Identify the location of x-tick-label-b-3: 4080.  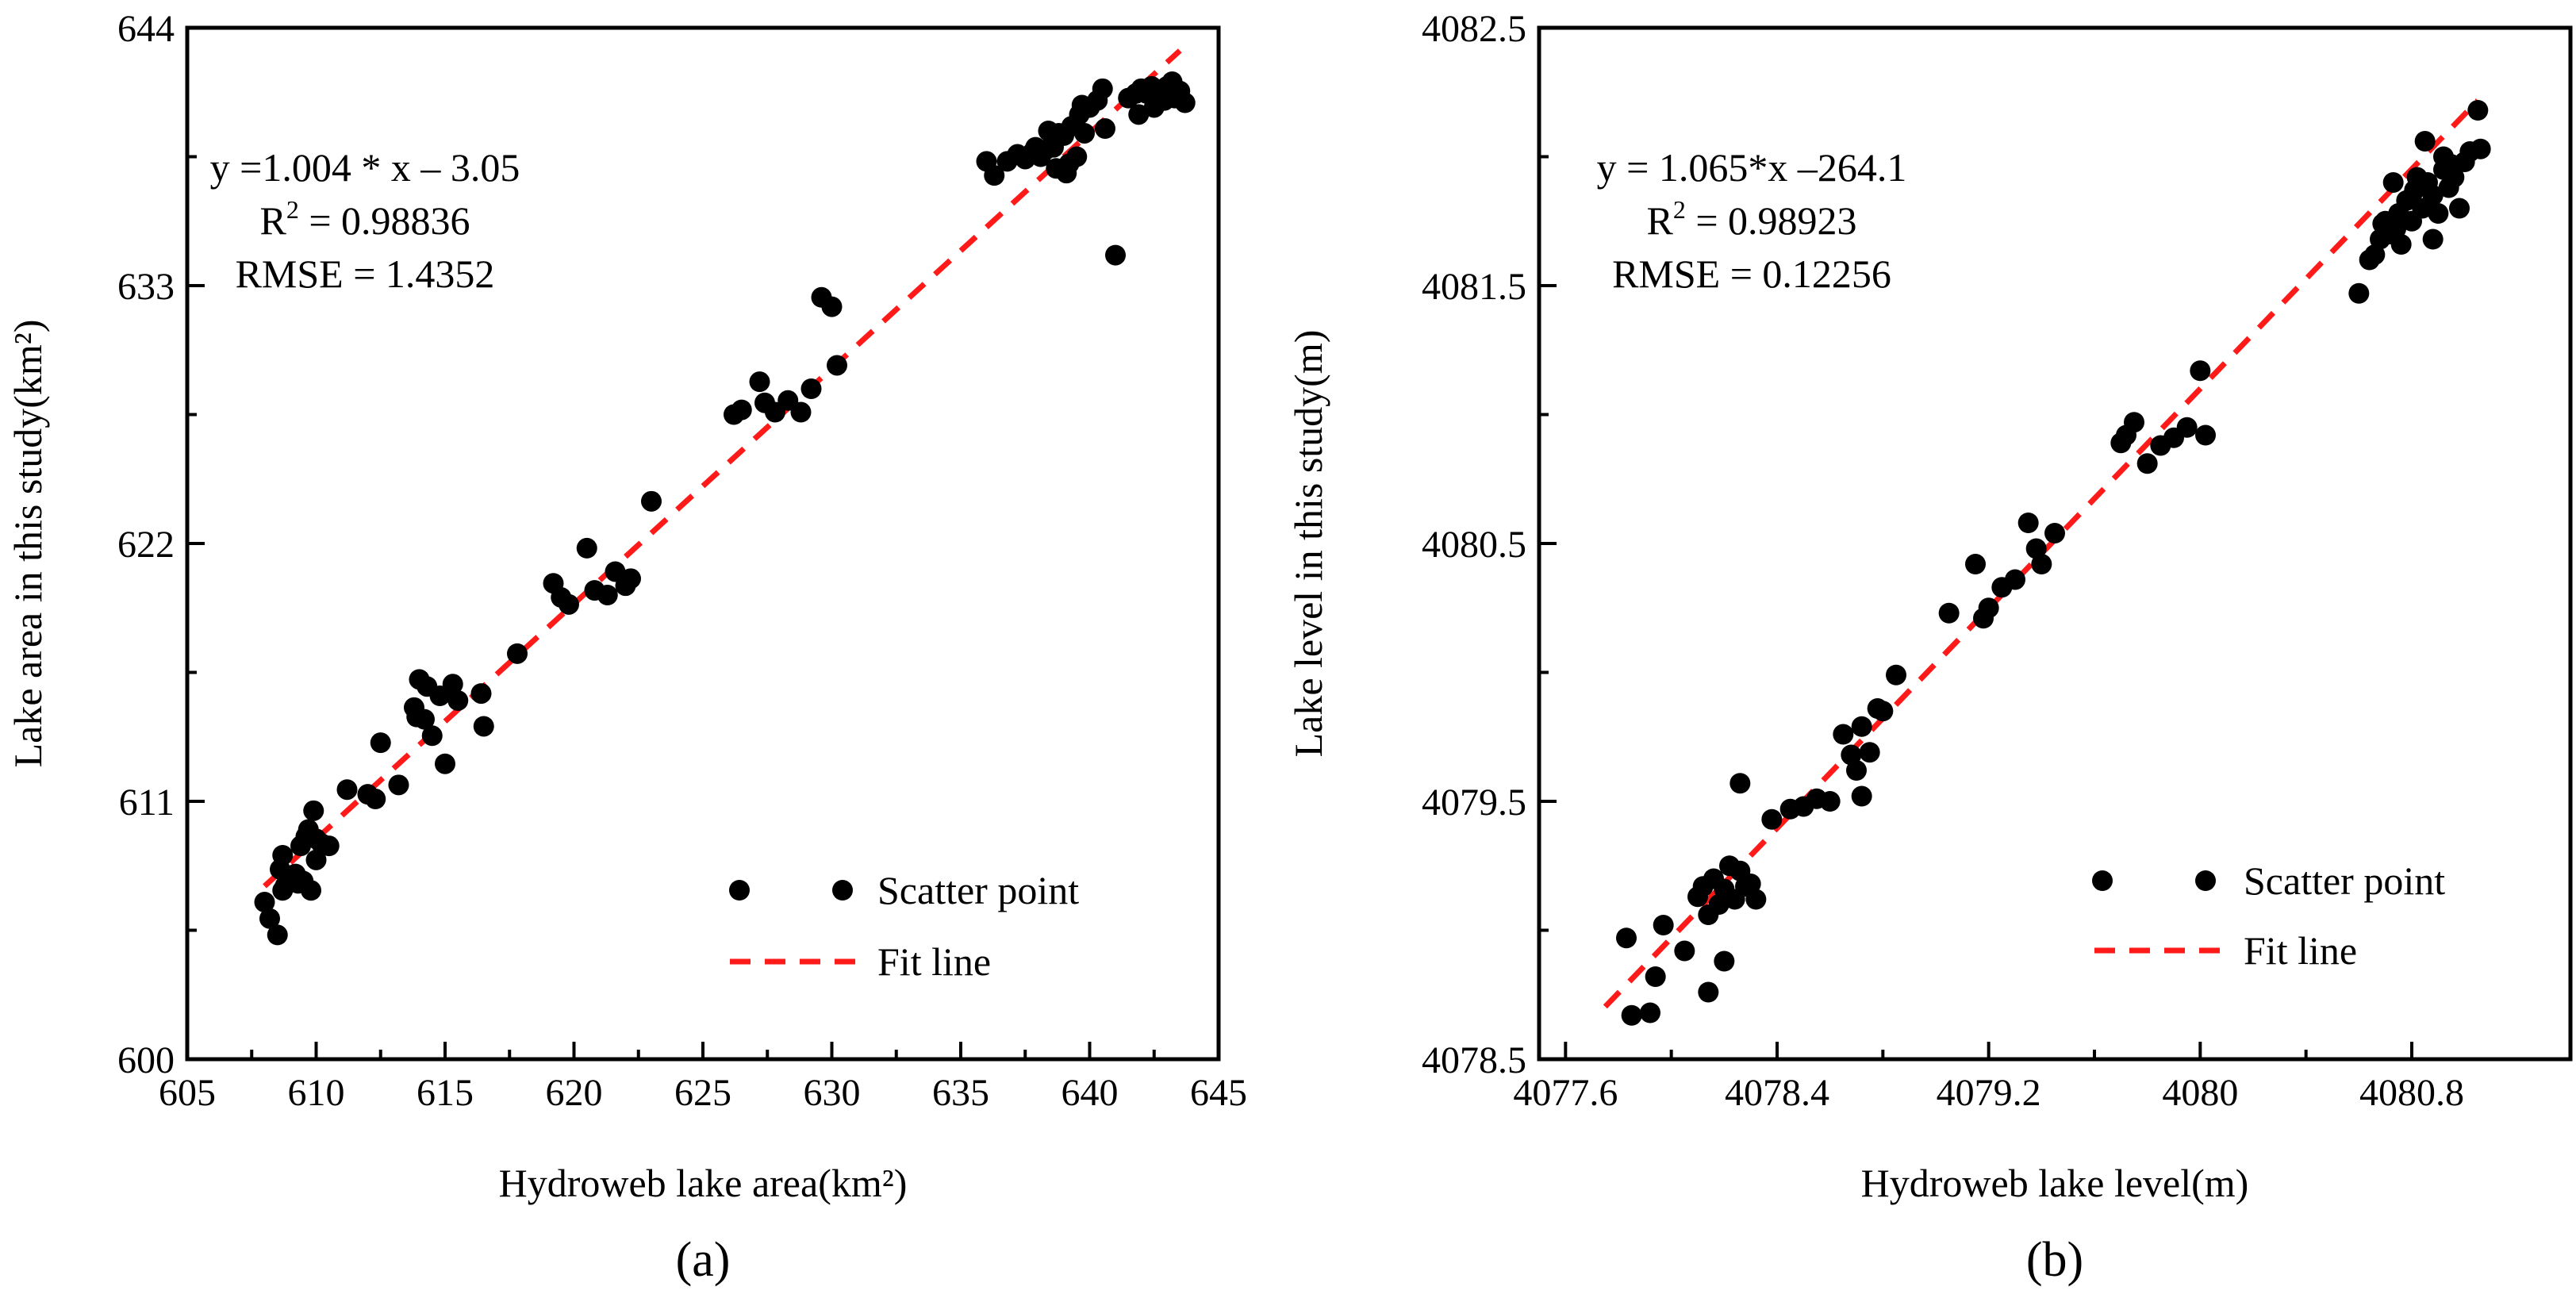
(2200, 1093).